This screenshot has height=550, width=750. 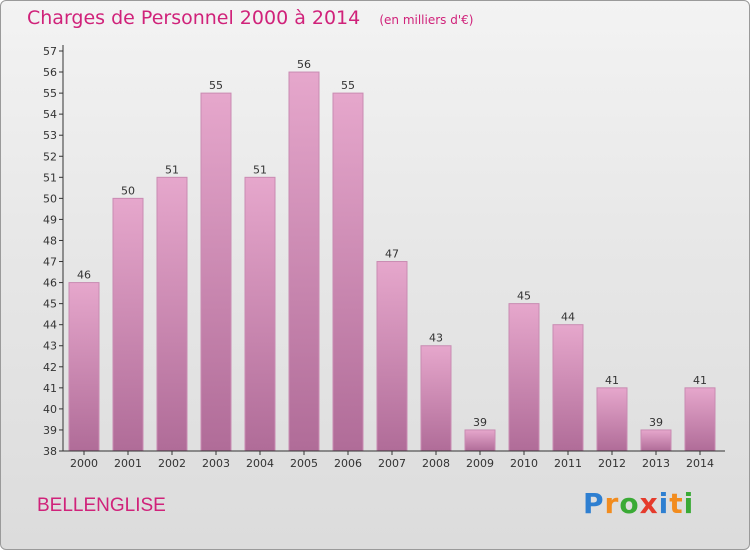 I want to click on bar-2002, so click(x=172, y=314).